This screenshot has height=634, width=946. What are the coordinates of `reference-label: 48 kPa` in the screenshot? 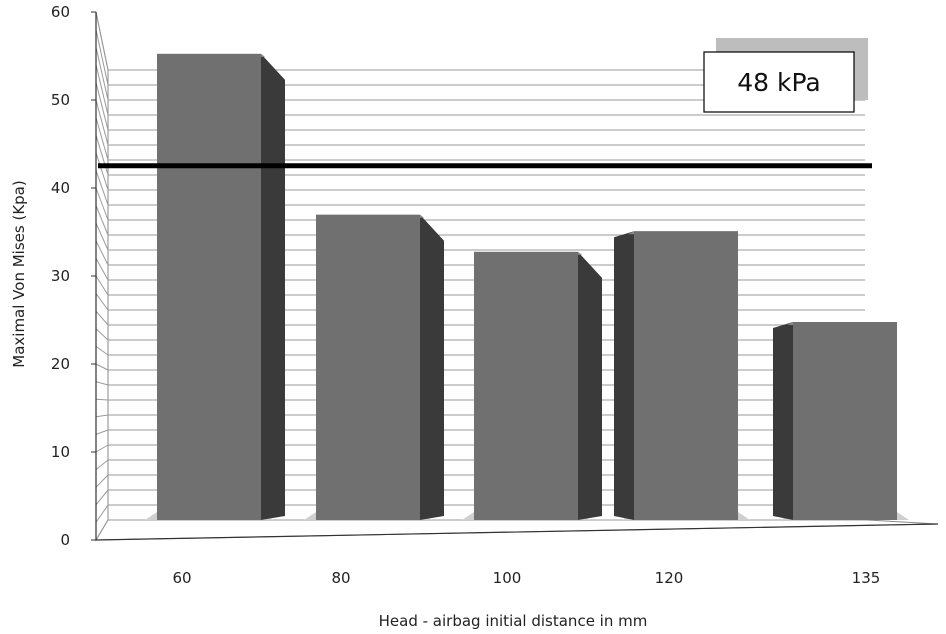 It's located at (779, 82).